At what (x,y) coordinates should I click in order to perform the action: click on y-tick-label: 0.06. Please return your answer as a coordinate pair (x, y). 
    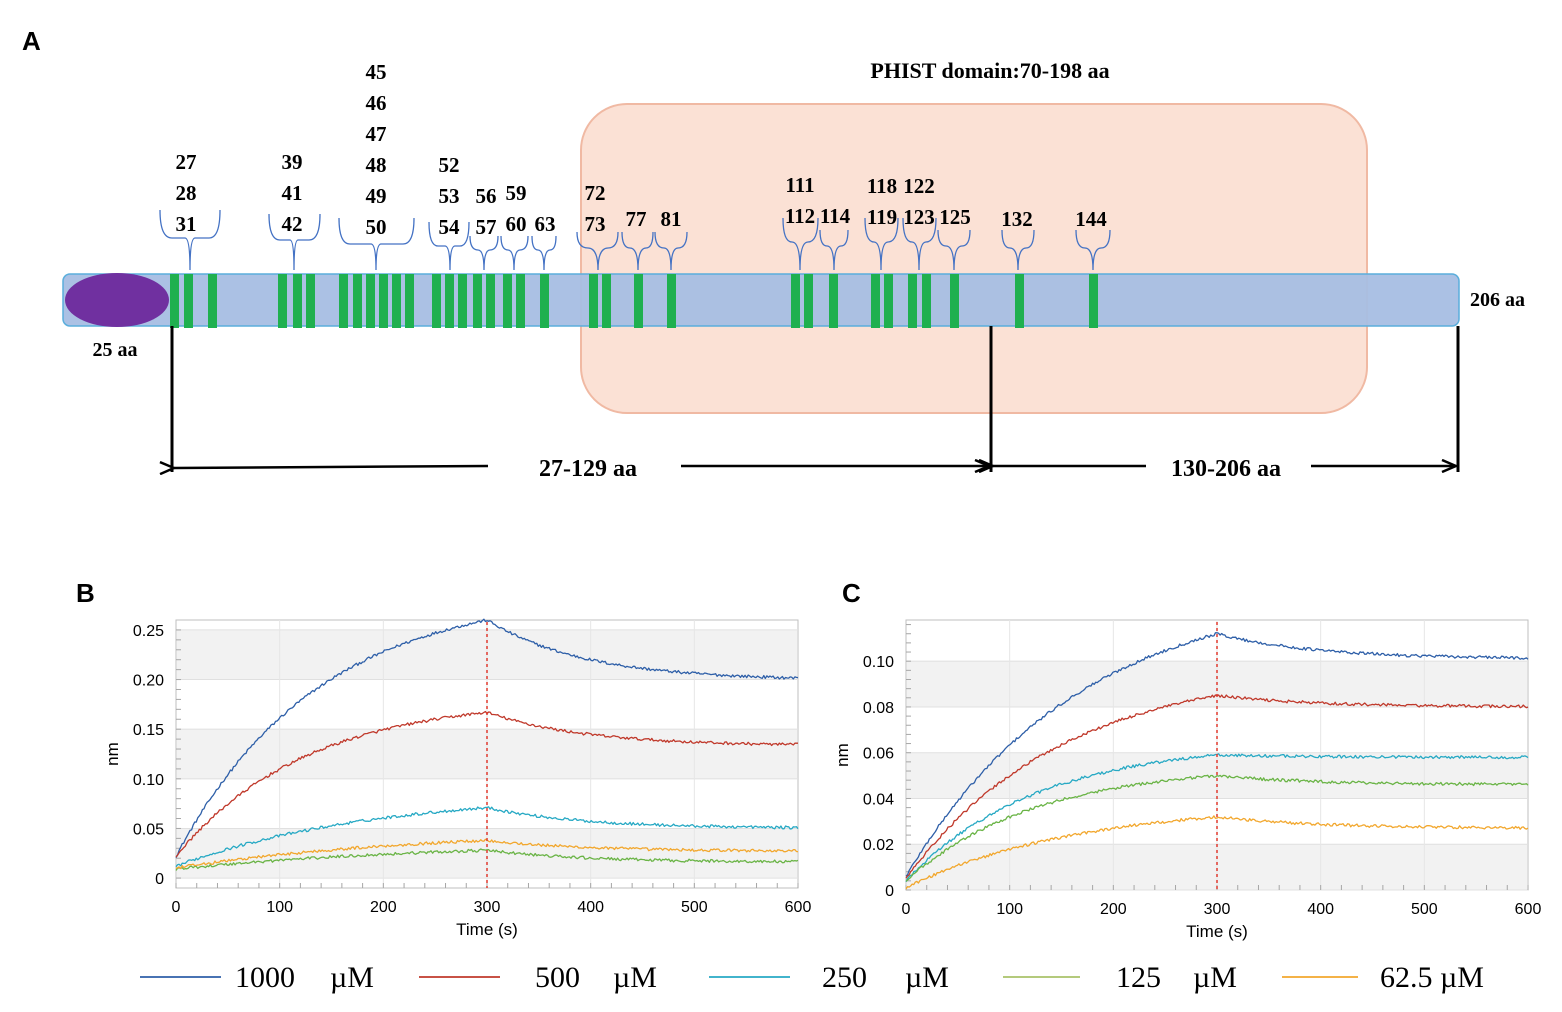
    Looking at the image, I should click on (878, 754).